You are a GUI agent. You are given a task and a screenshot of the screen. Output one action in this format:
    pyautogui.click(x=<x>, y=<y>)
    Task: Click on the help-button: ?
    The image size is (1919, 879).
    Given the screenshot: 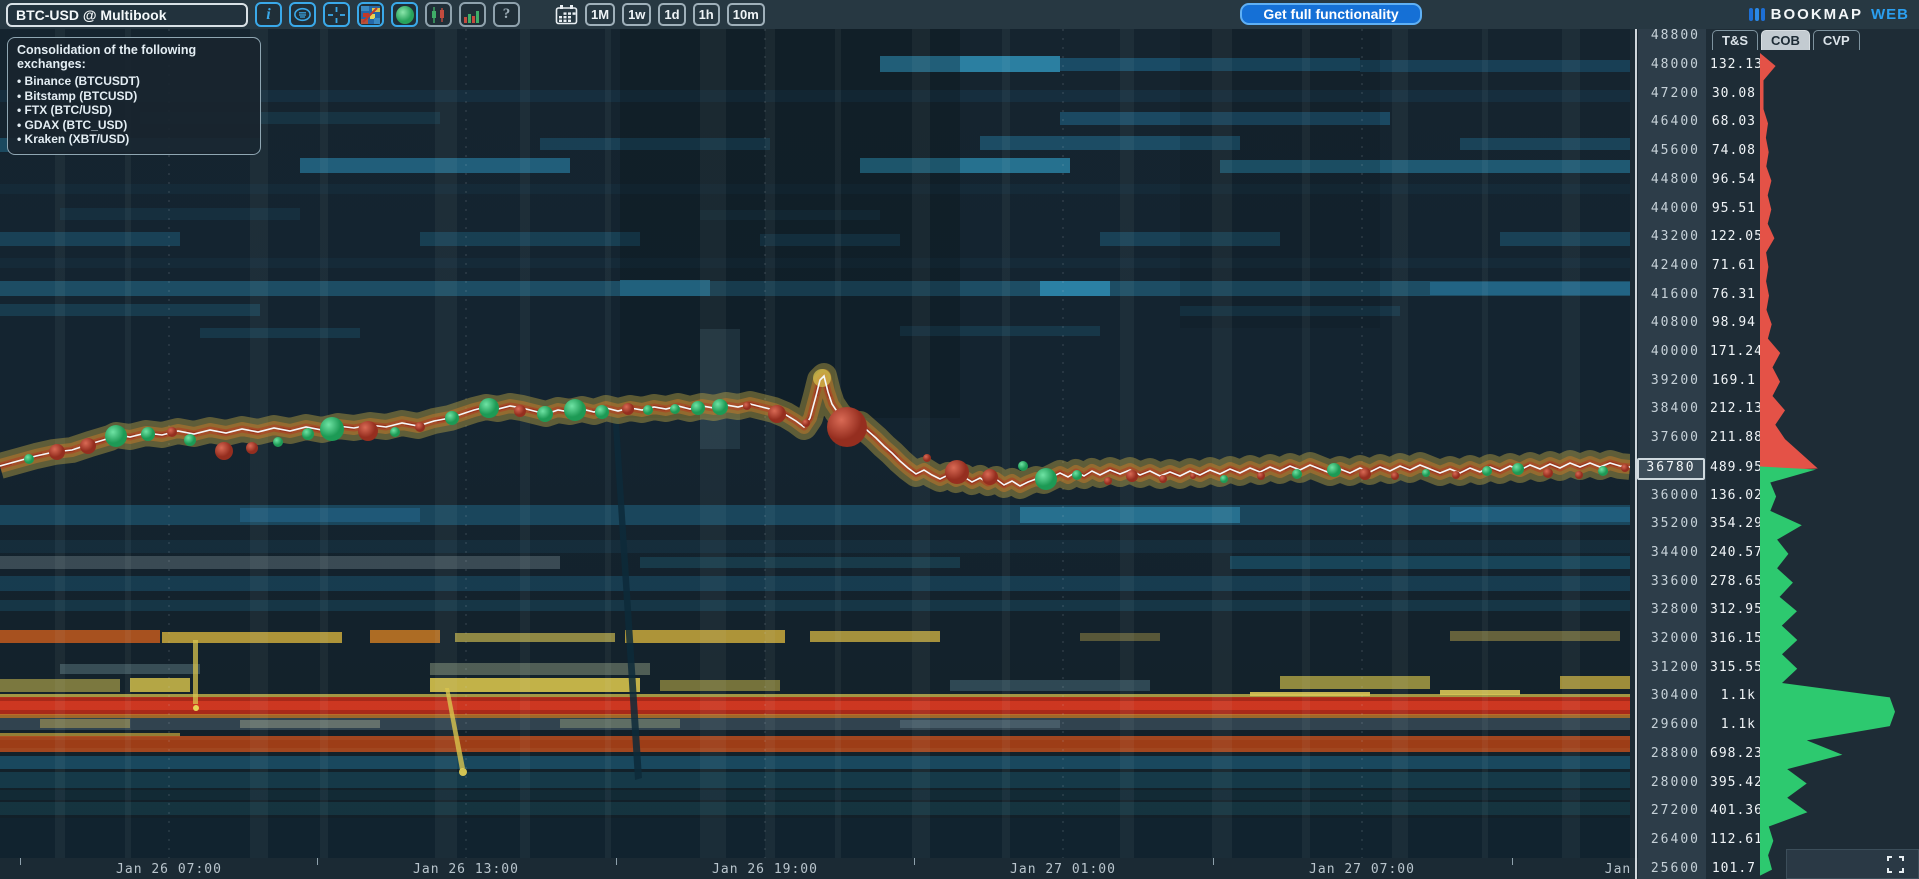 What is the action you would take?
    pyautogui.click(x=506, y=14)
    